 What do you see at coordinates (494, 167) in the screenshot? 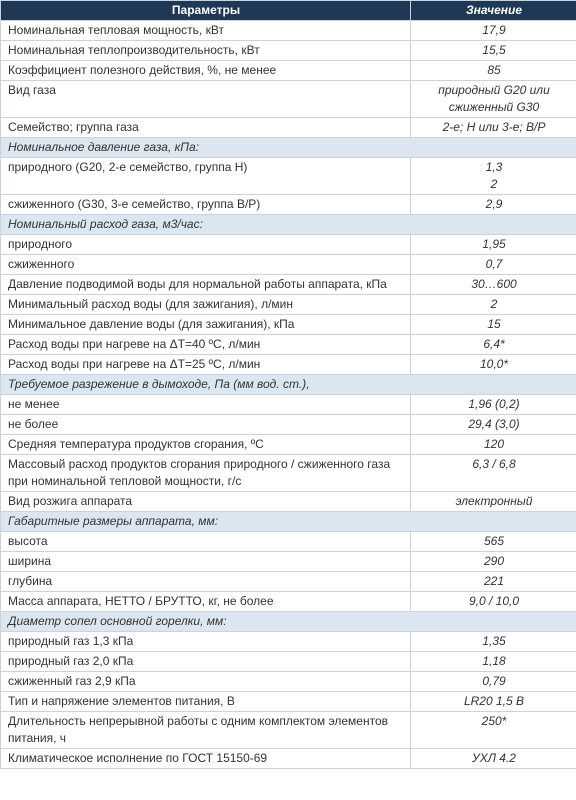
I see `value: 1,3` at bounding box center [494, 167].